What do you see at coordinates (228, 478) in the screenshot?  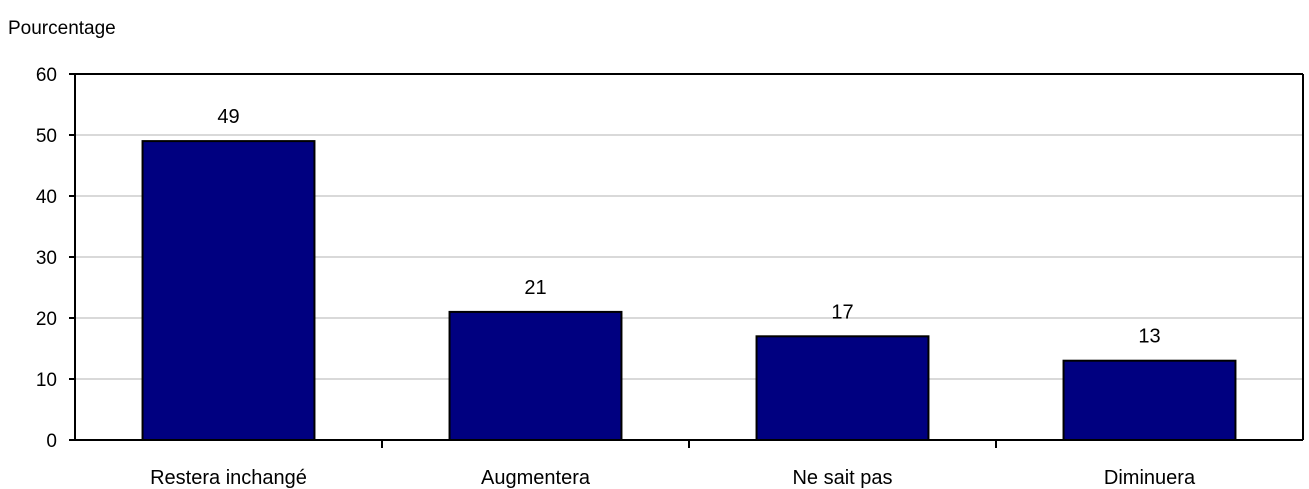 I see `x-tick-label: Restera inchangé` at bounding box center [228, 478].